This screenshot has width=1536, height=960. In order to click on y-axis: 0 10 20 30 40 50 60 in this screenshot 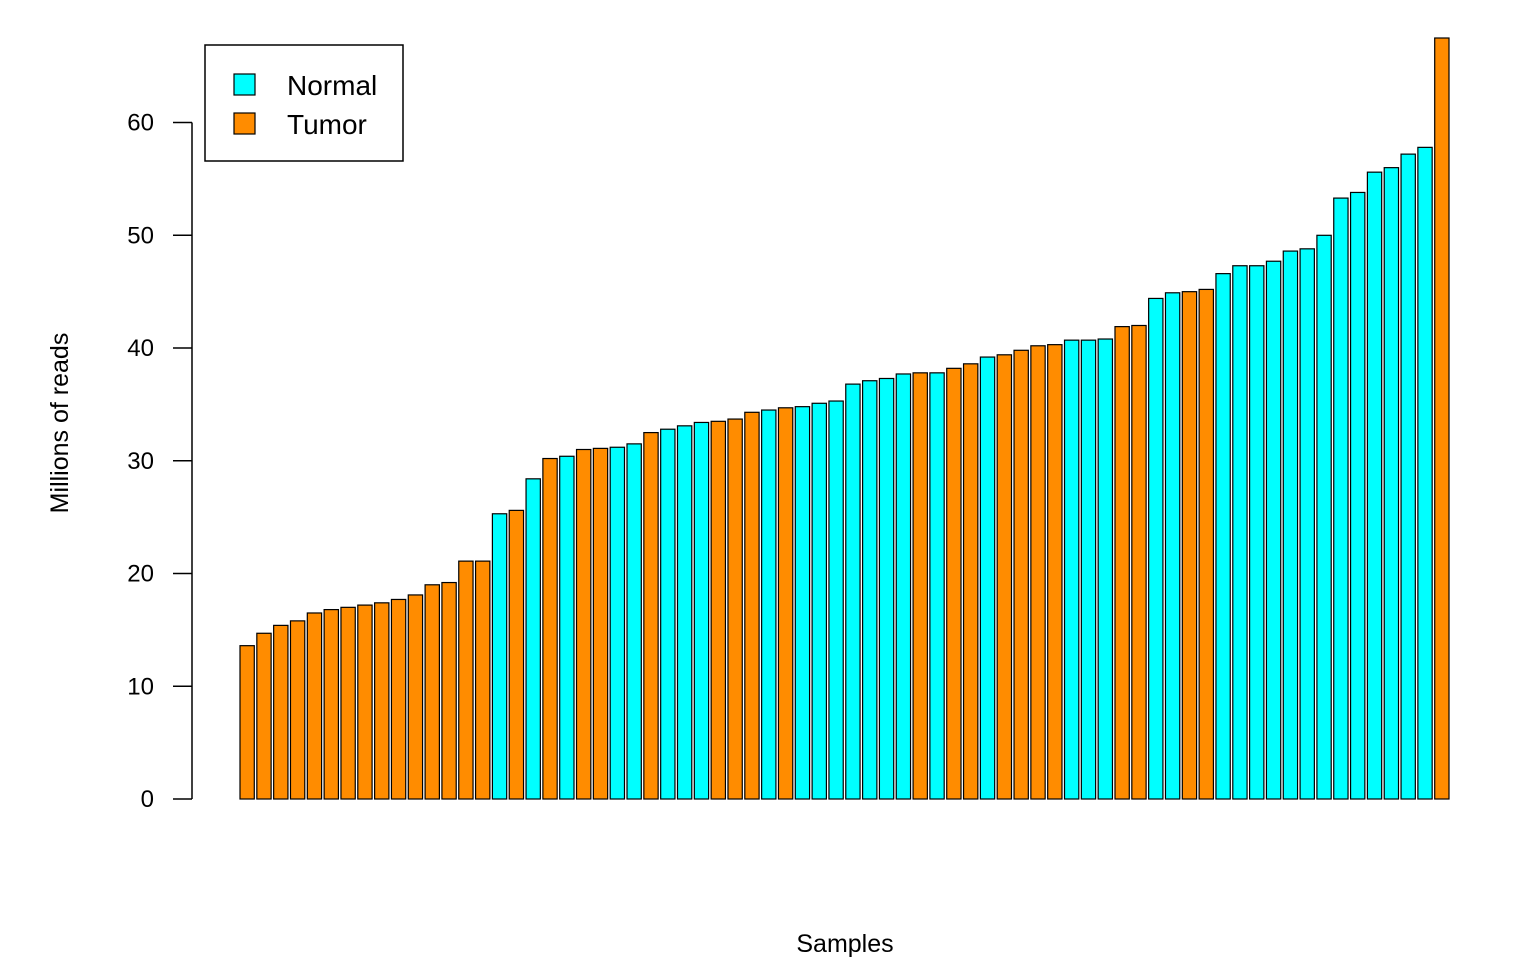, I will do `click(160, 461)`.